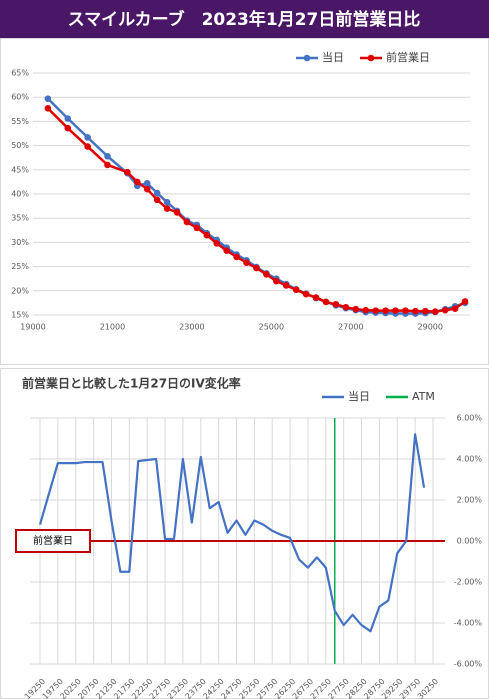  Describe the element at coordinates (408, 57) in the screenshot. I see `legend-label: 前営業日` at that location.